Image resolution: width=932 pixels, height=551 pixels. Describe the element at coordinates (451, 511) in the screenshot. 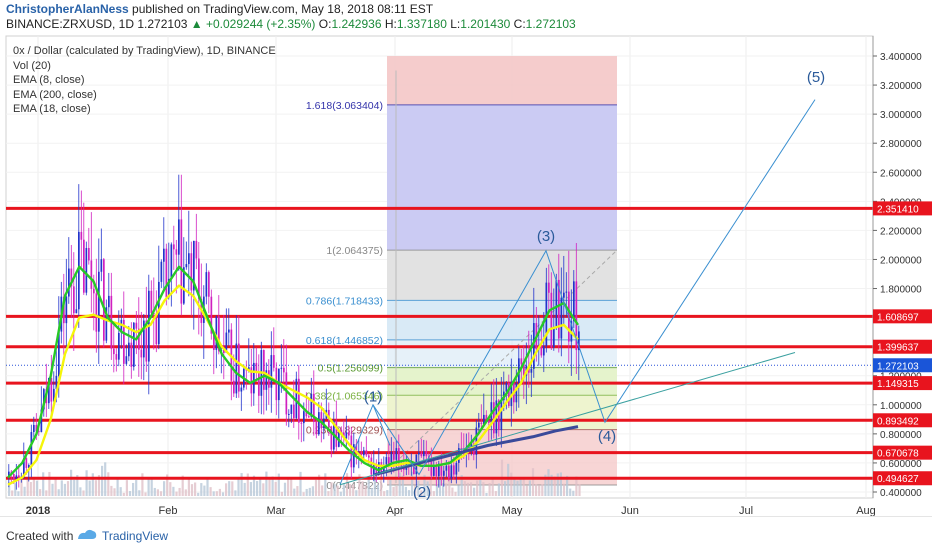

I see `time-axis: 2018 Feb Mar Apr May Jun Jul Aug` at that location.